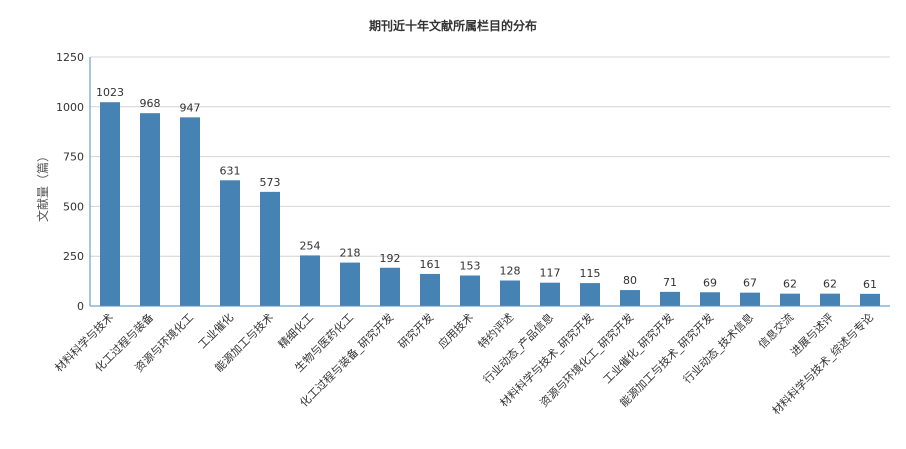 This screenshot has height=449, width=906. I want to click on bar-value-label: 61, so click(870, 284).